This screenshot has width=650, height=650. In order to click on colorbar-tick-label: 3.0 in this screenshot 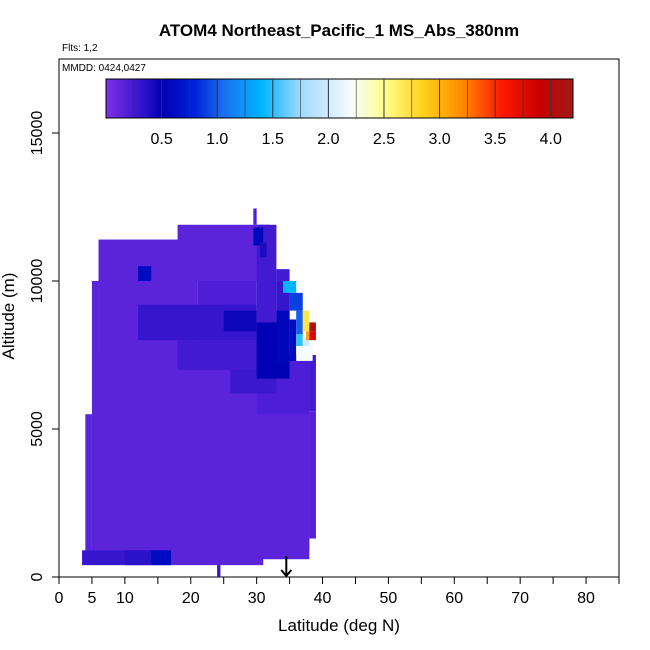, I will do `click(439, 139)`.